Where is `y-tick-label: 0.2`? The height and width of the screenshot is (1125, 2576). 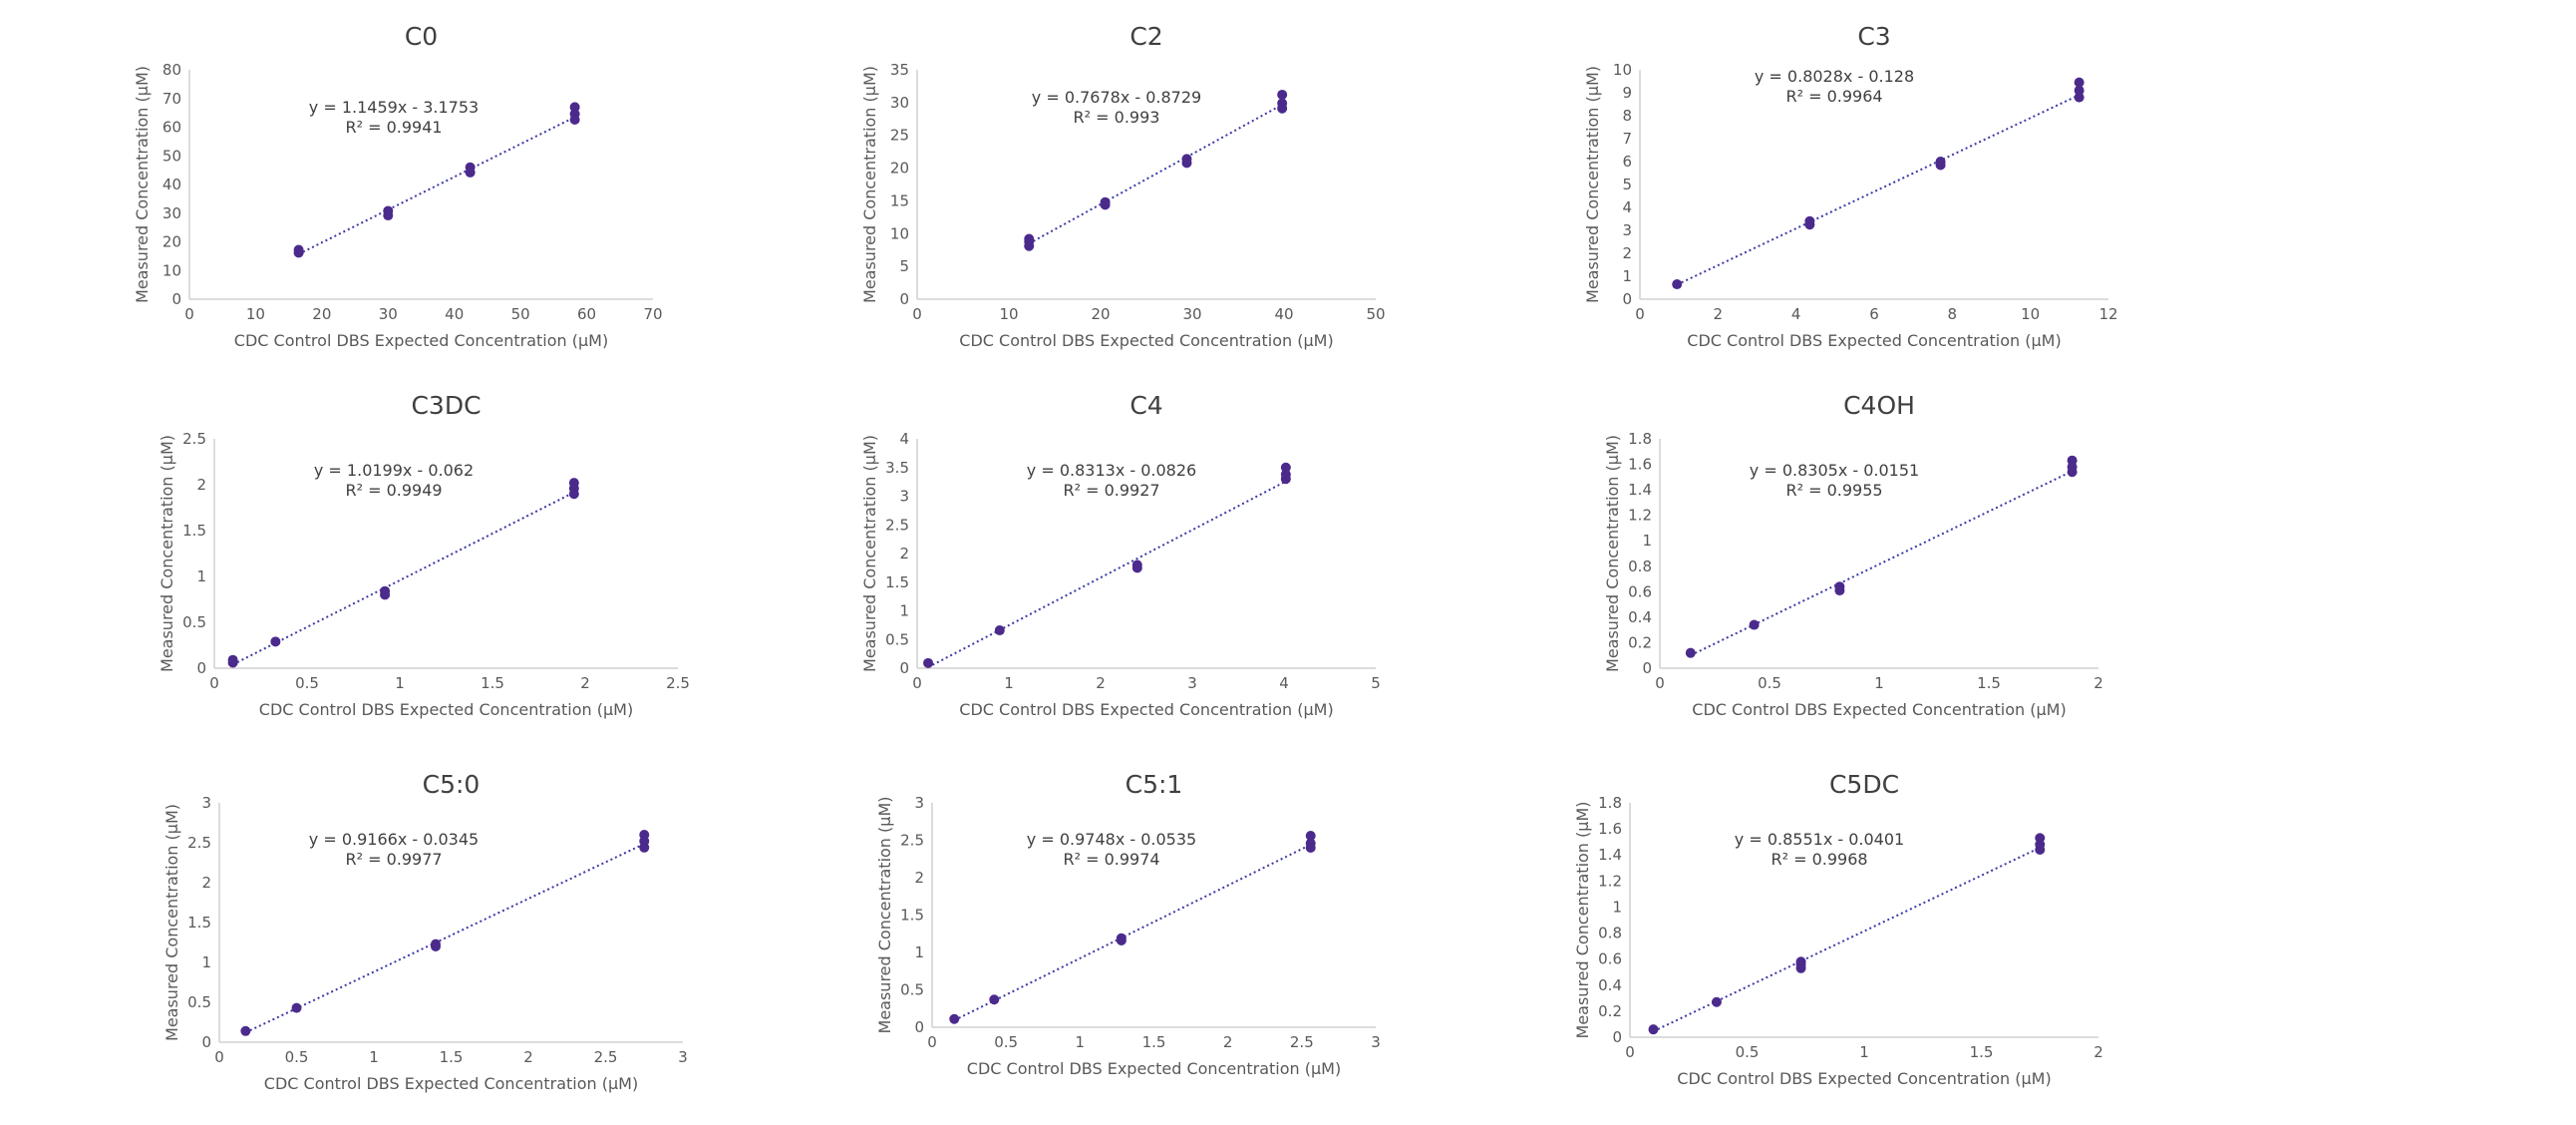 y-tick-label: 0.2 is located at coordinates (1610, 1011).